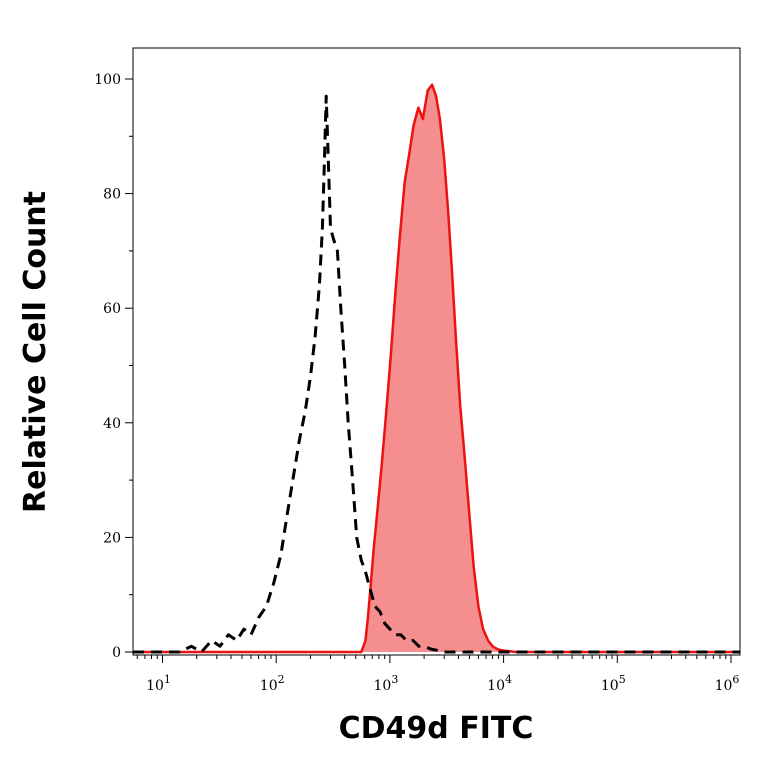 This screenshot has height=764, width=764. I want to click on y-tick-label: 100, so click(107, 80).